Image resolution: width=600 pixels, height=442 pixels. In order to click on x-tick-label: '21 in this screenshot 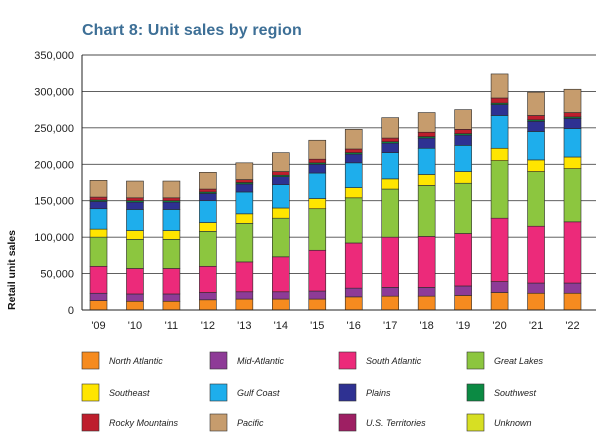, I will do `click(536, 326)`.